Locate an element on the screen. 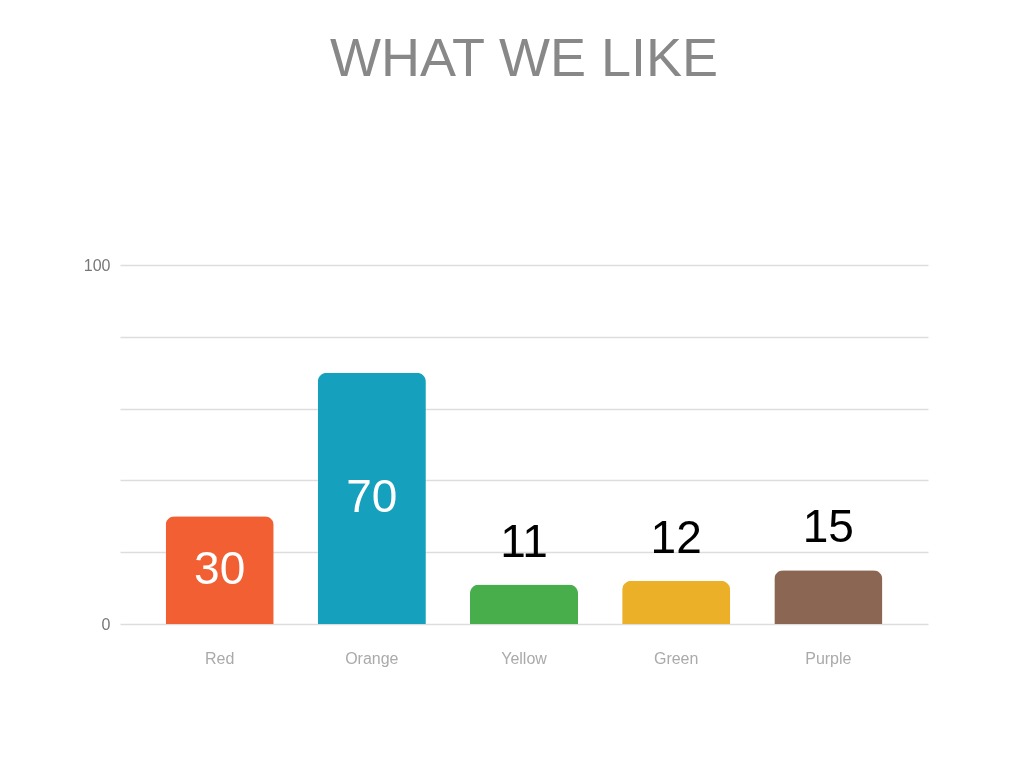  chart-title: WHAT WE LIKE is located at coordinates (524, 57).